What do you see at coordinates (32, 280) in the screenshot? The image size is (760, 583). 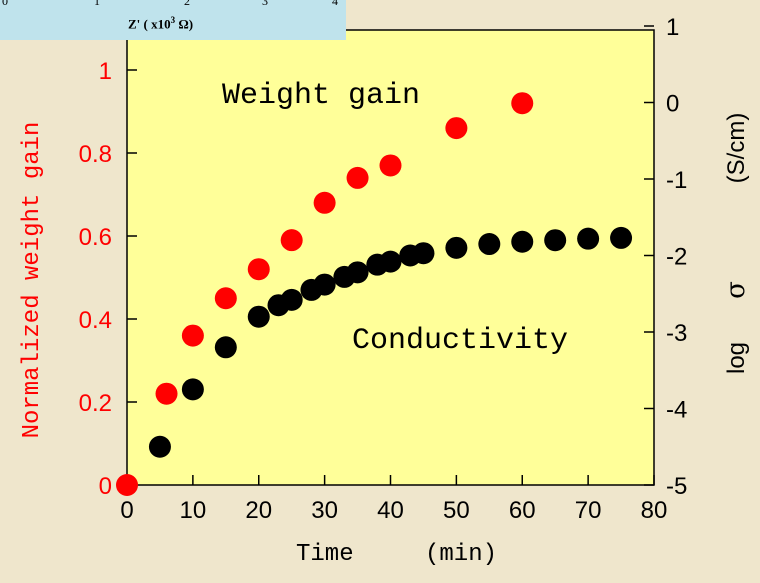 I see `left-axis-label: Normalized weight gain` at bounding box center [32, 280].